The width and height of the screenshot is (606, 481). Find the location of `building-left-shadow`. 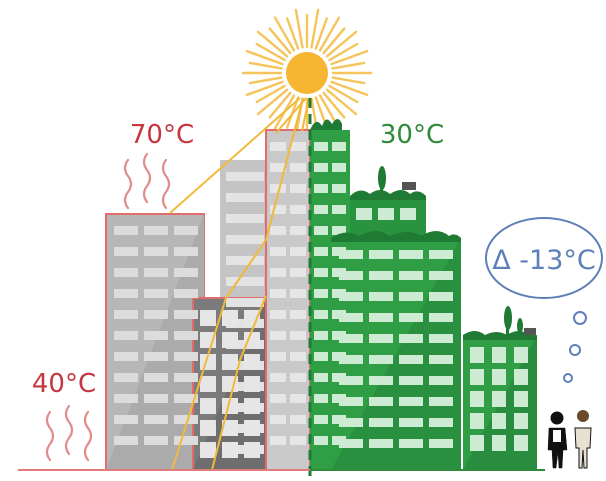

building-left-shadow is located at coordinates (155, 342).